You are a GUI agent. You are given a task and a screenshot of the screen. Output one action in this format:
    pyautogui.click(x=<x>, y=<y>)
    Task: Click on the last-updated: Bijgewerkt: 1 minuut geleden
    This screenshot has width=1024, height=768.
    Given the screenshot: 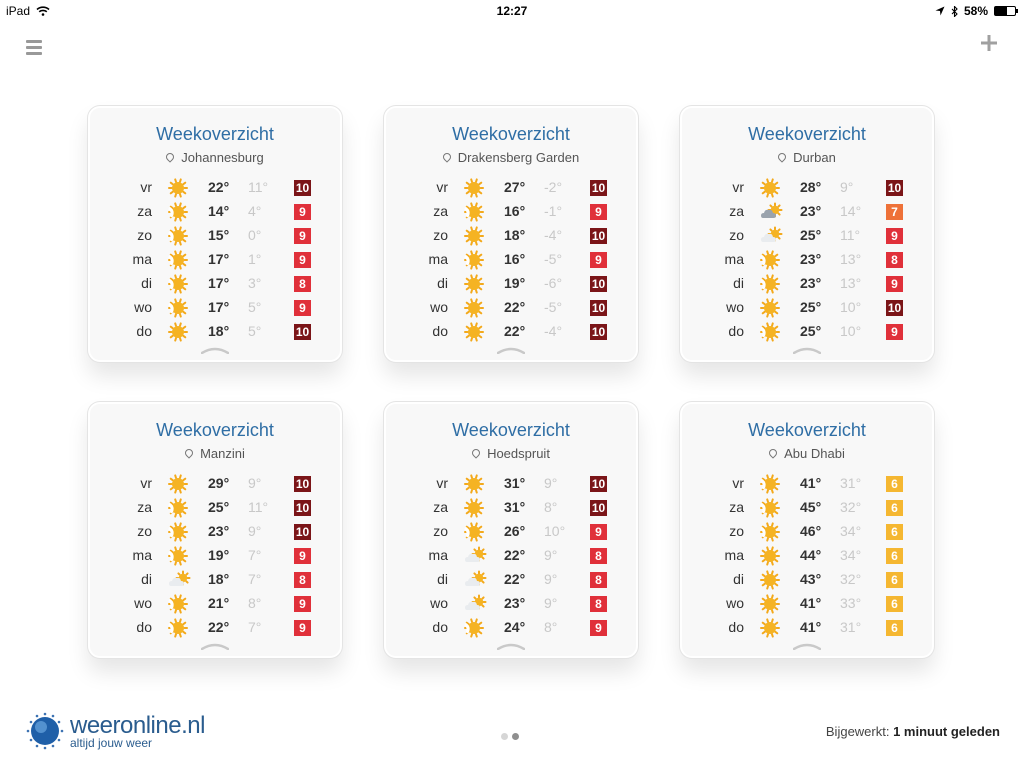 What is the action you would take?
    pyautogui.click(x=913, y=731)
    